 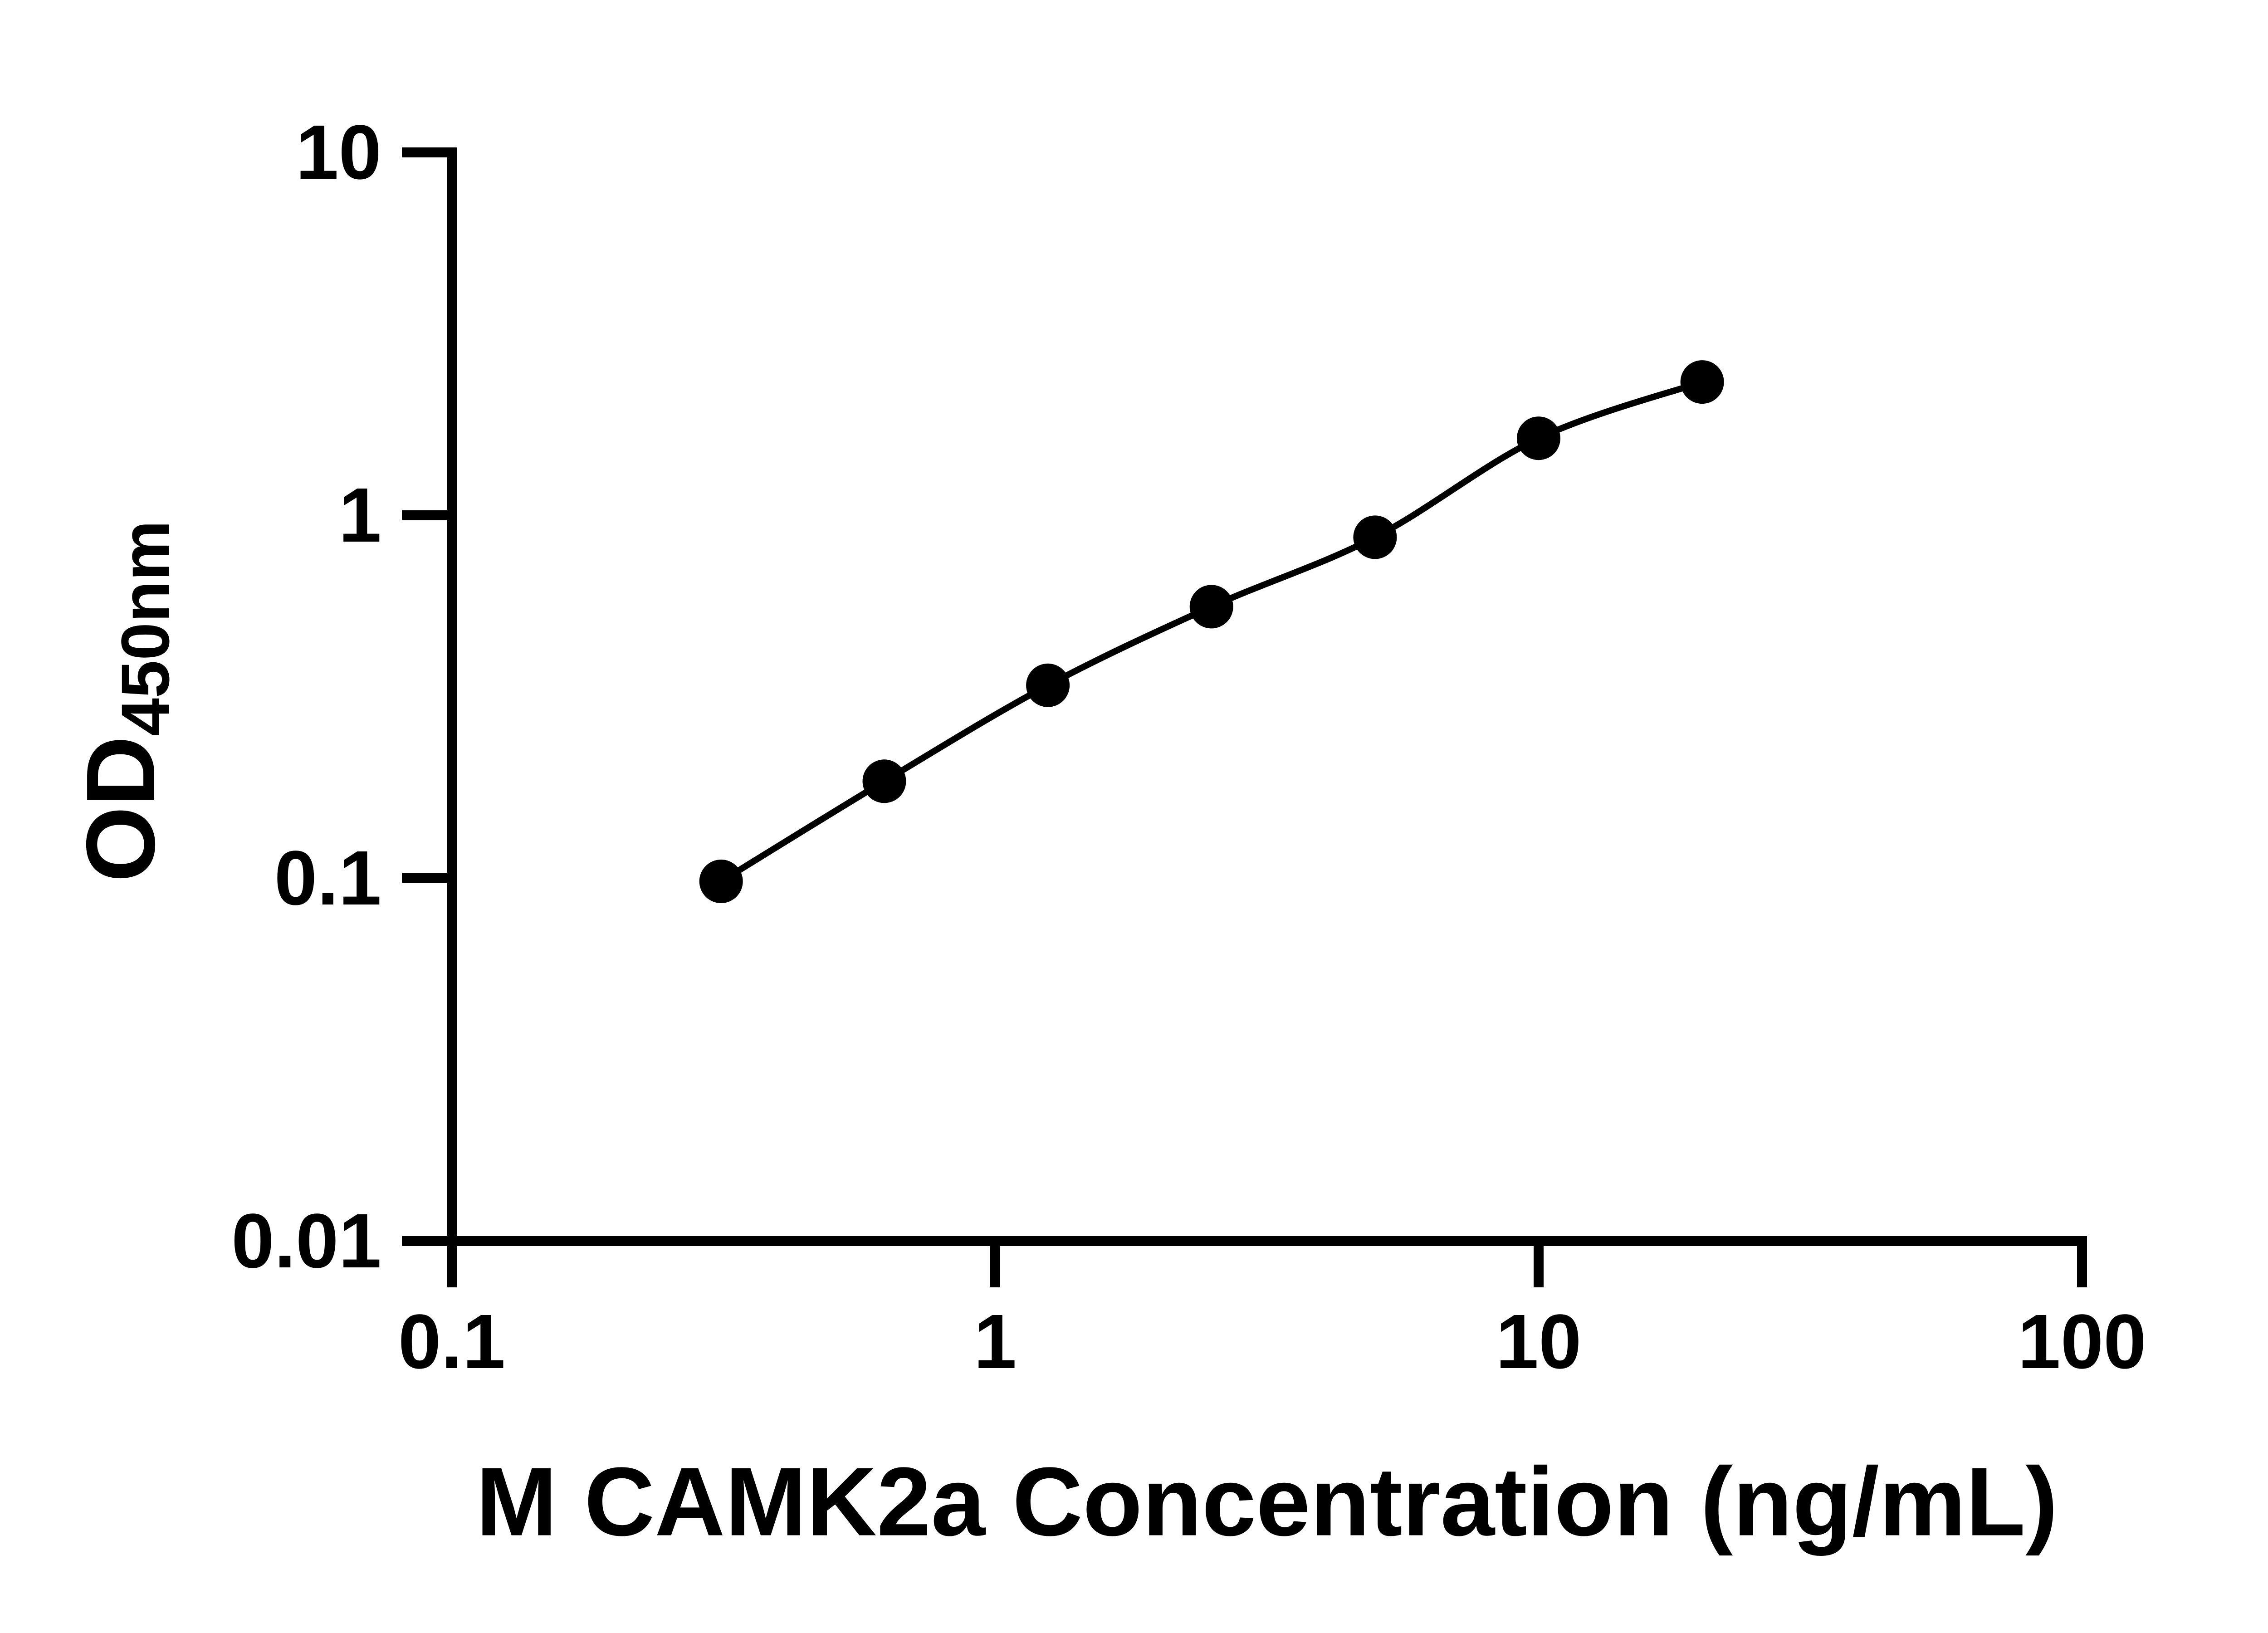 I want to click on x-tick-label: 10, so click(x=1539, y=1342).